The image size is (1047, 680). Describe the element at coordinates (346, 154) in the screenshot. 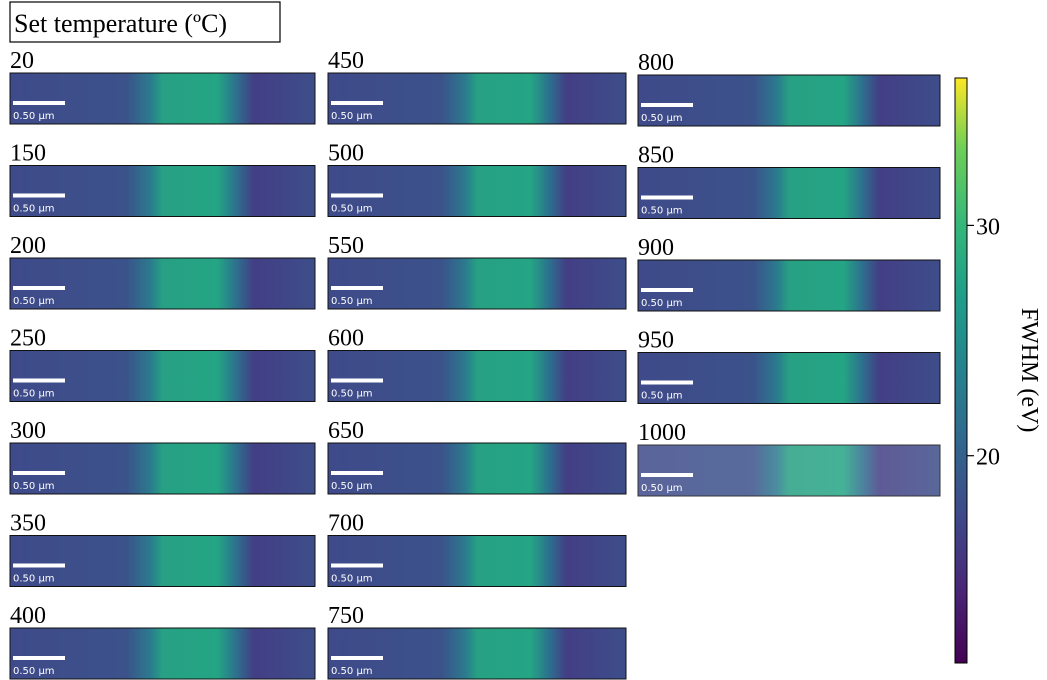

I see `panel-label: 500` at that location.